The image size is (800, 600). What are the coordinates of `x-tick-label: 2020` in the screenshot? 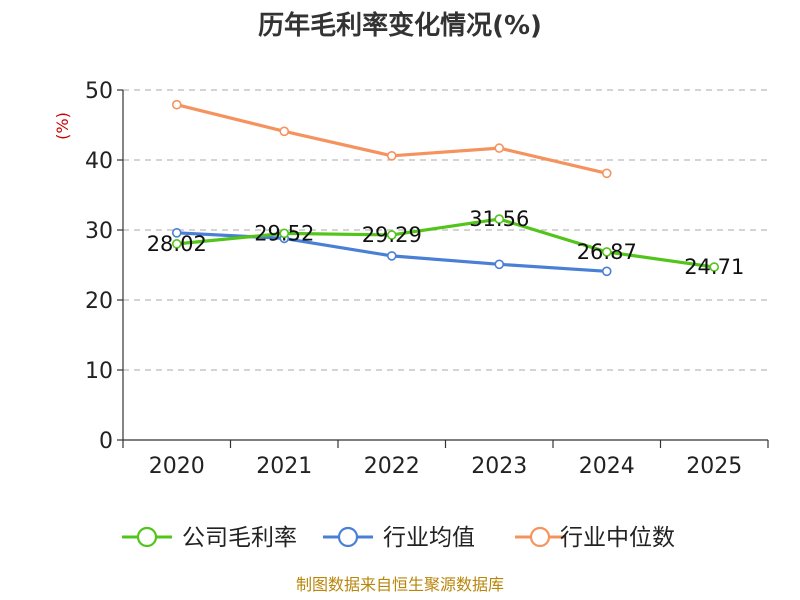 It's located at (177, 466).